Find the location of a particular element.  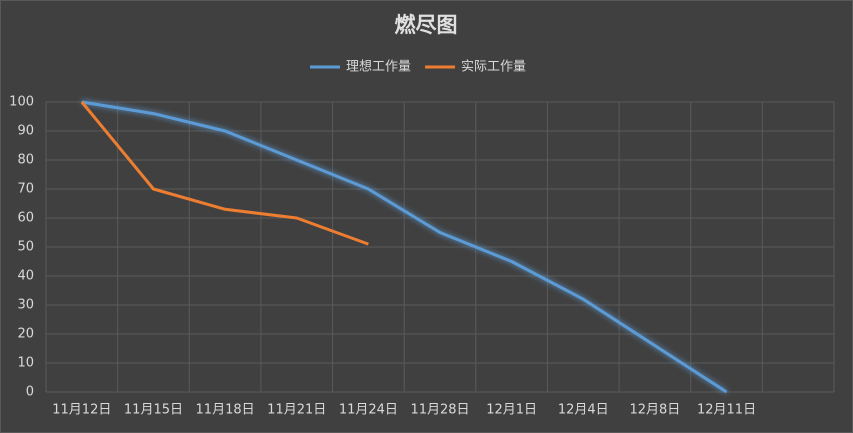

y-tick-label: 90 is located at coordinates (25, 131).